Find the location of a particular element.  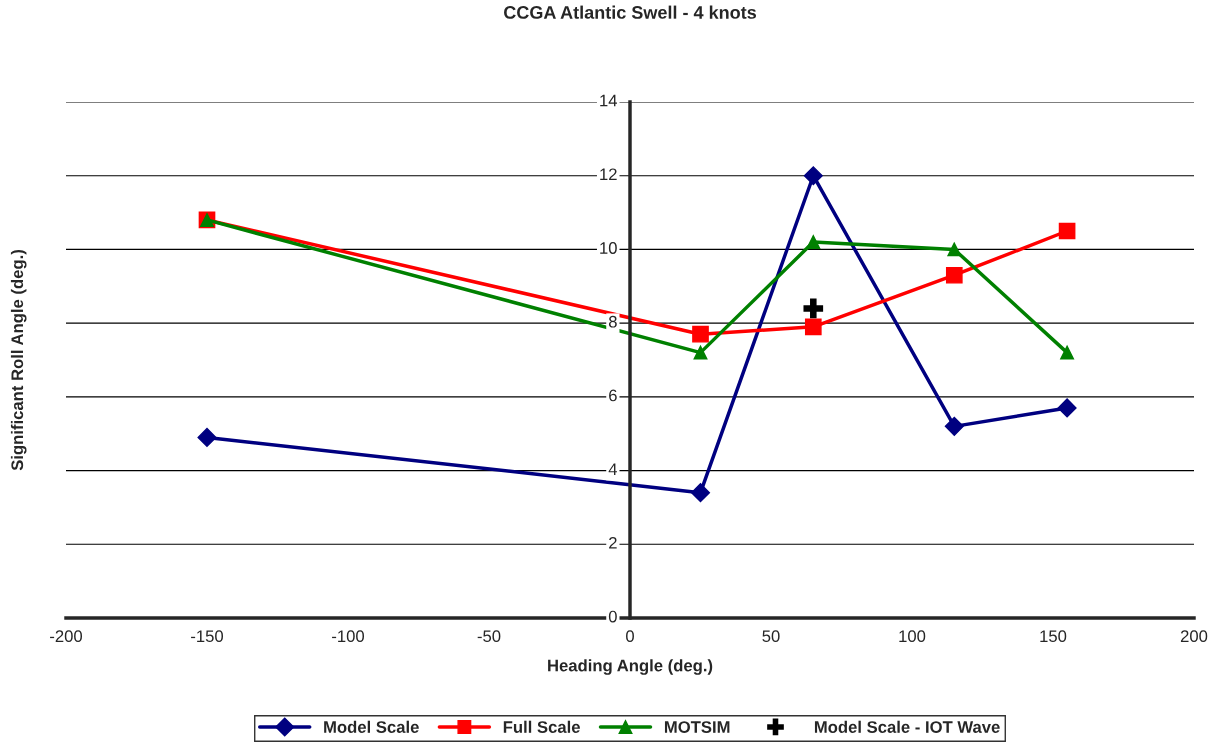

x-tick-label: 200 is located at coordinates (1194, 636).